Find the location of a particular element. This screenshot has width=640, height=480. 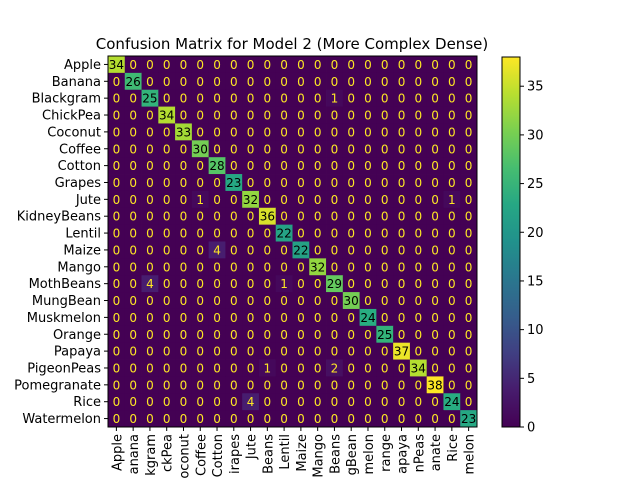

cell-value-label: 29 is located at coordinates (334, 284).